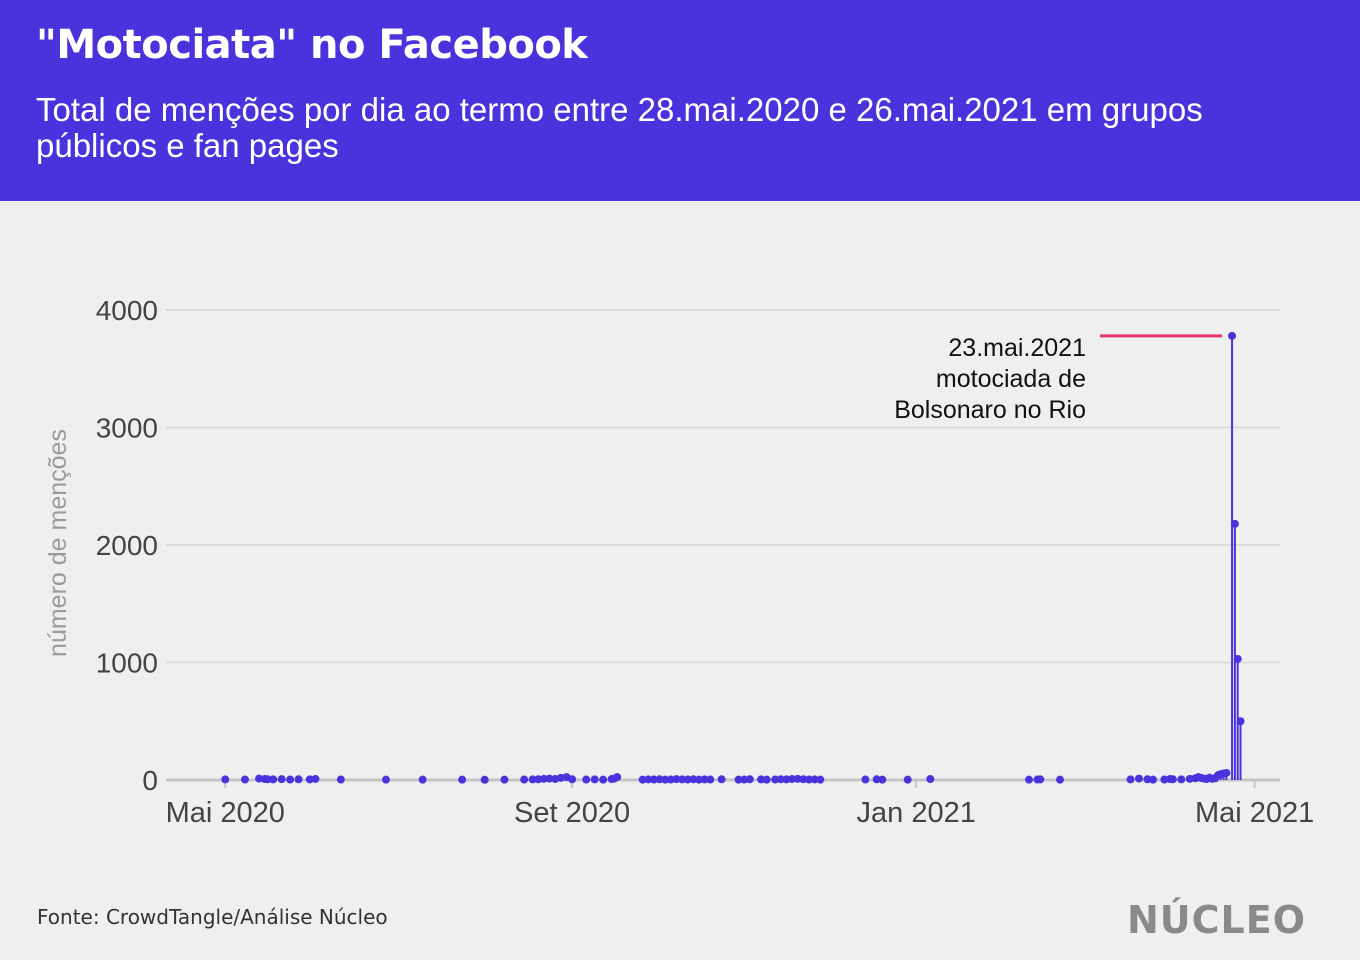  What do you see at coordinates (916, 813) in the screenshot?
I see `x-tick-label: Jan 2021` at bounding box center [916, 813].